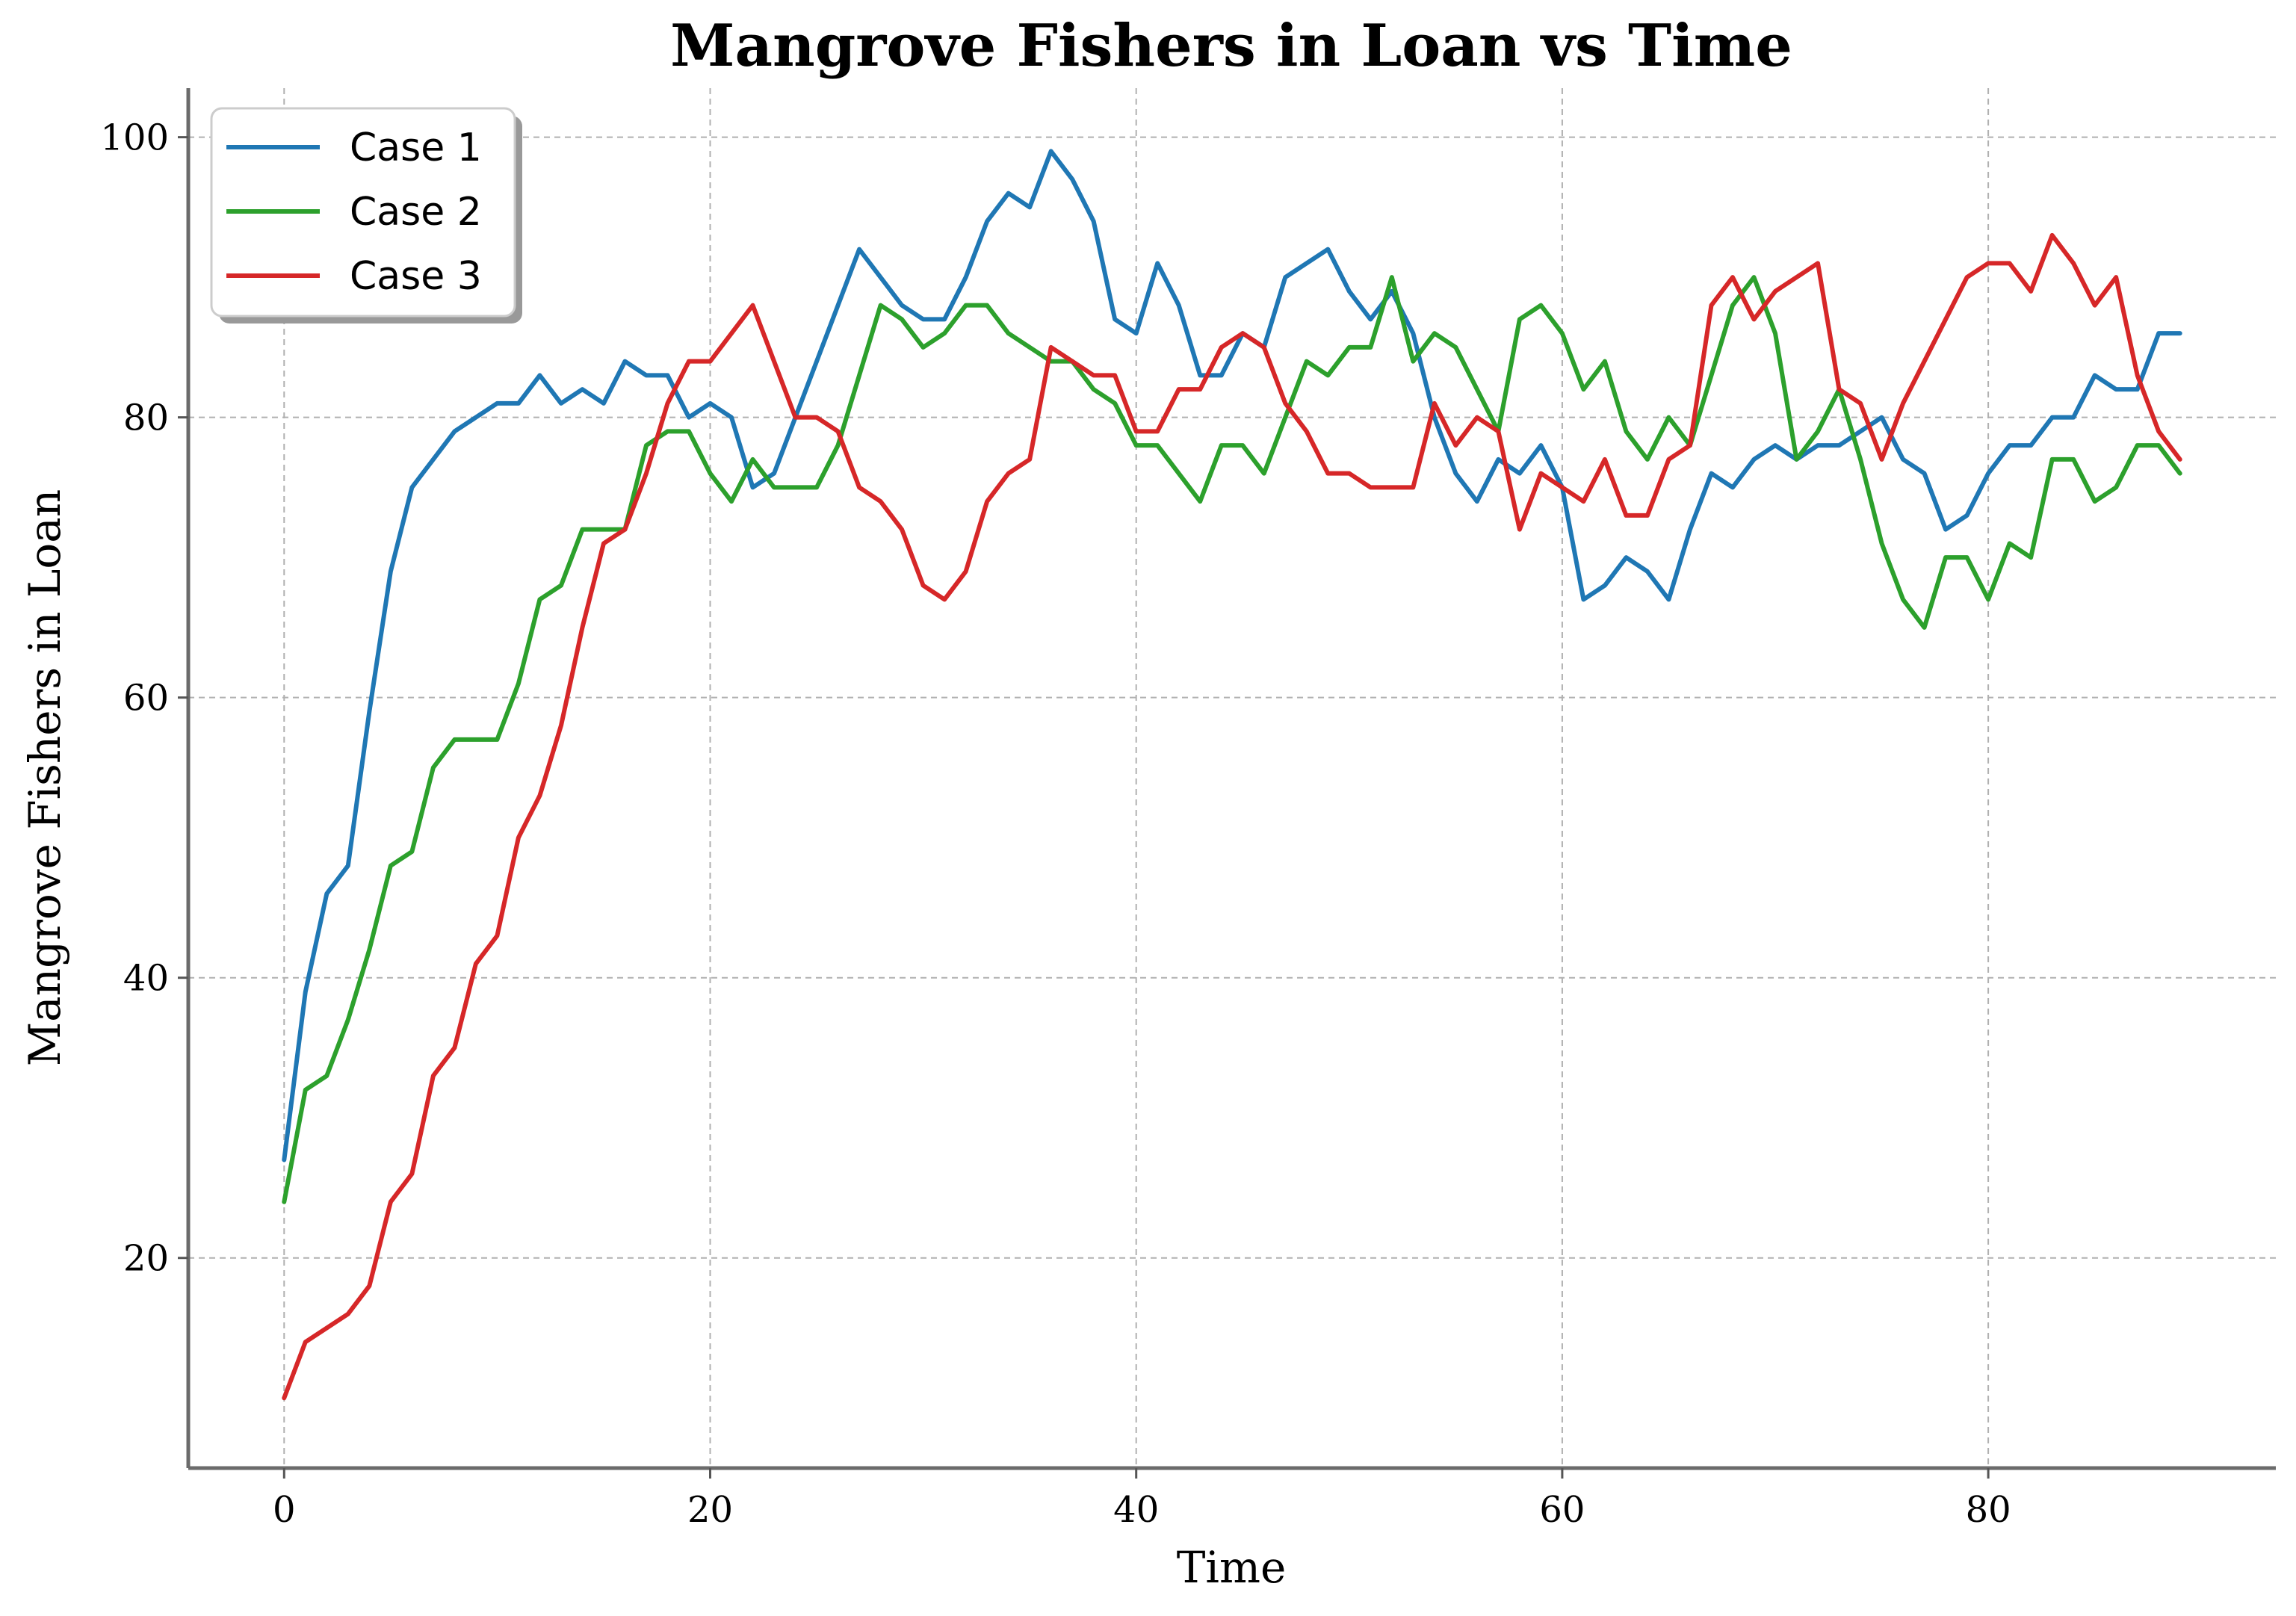 The width and height of the screenshot is (2296, 1616). What do you see at coordinates (146, 1259) in the screenshot?
I see `y-tick-label: 20` at bounding box center [146, 1259].